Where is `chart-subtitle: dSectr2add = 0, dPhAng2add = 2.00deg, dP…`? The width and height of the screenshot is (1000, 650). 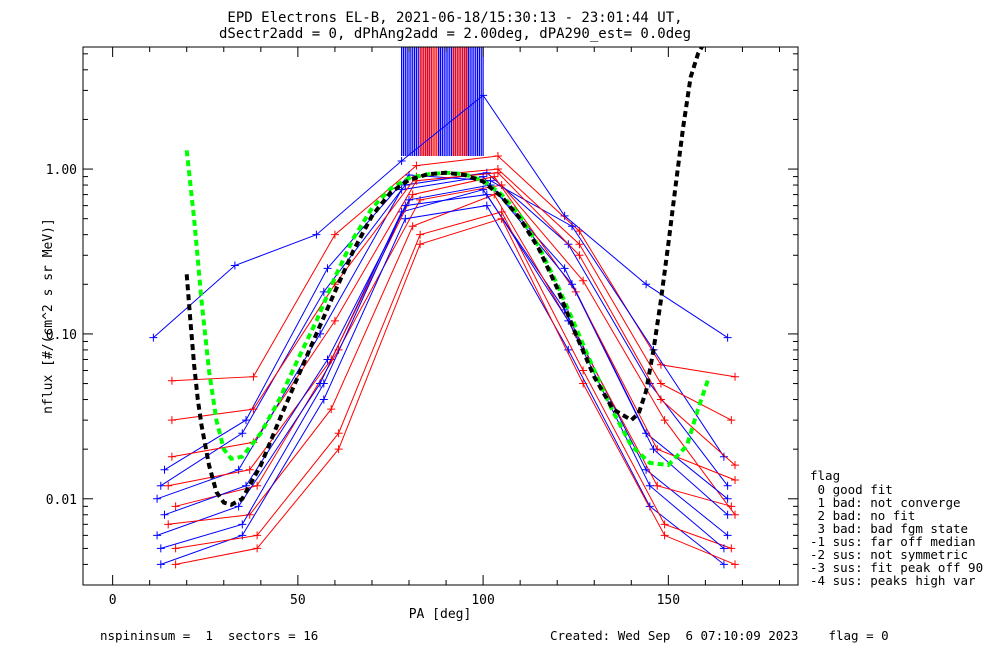 chart-subtitle: dSectr2add = 0, dPhAng2add = 2.00deg, dP… is located at coordinates (455, 34).